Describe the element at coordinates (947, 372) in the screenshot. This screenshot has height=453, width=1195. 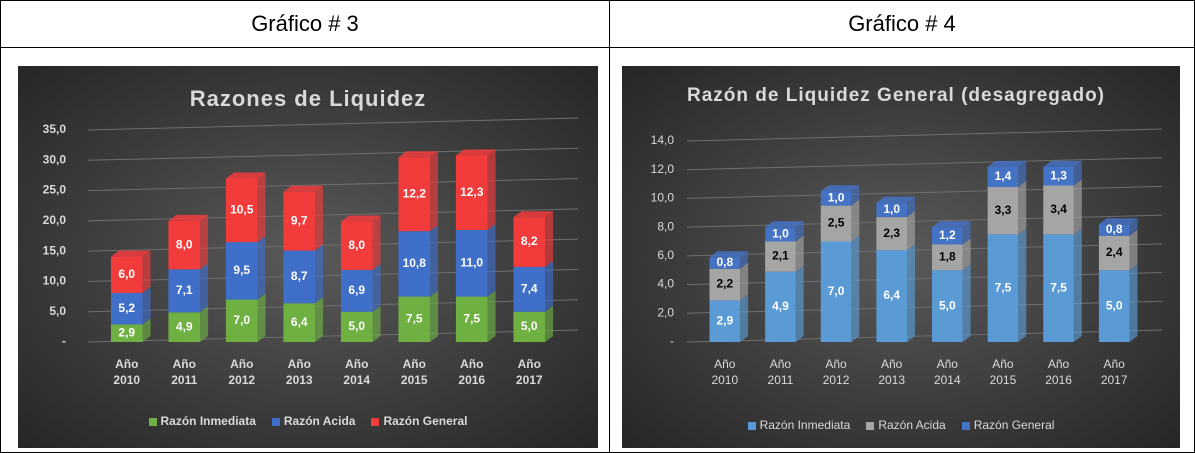
I see `x-tick-label: Año 2014` at that location.